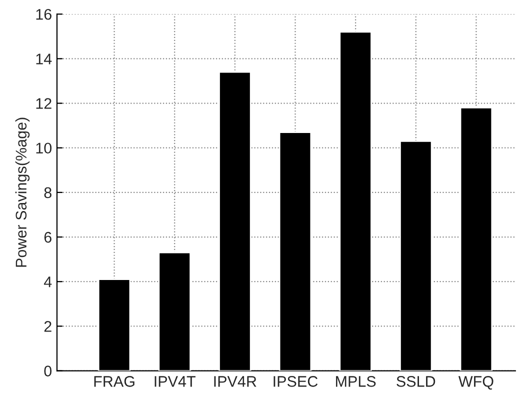 The height and width of the screenshot is (403, 518). What do you see at coordinates (44, 103) in the screenshot?
I see `y-tick-label: 12` at bounding box center [44, 103].